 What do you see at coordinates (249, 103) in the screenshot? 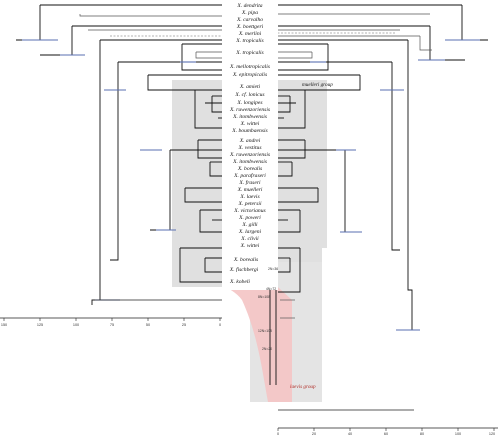
I see `taxon-label: X. longipes` at bounding box center [249, 103].